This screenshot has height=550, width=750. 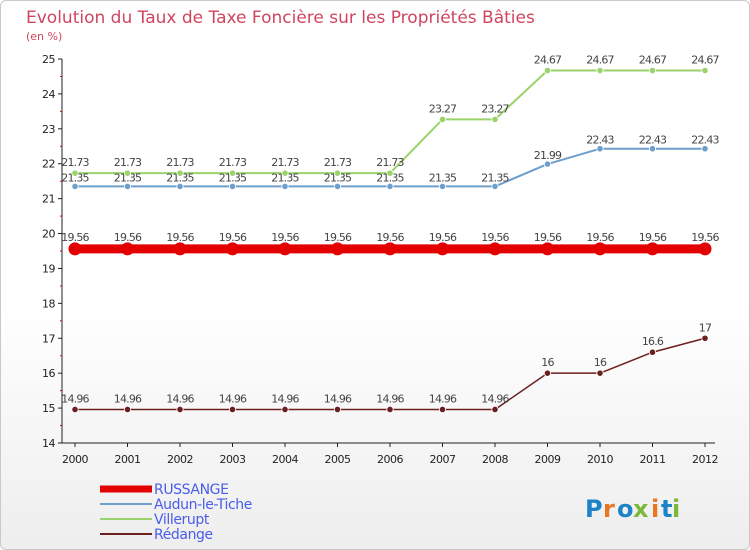 I want to click on y-tick-label: 18, so click(x=48, y=303).